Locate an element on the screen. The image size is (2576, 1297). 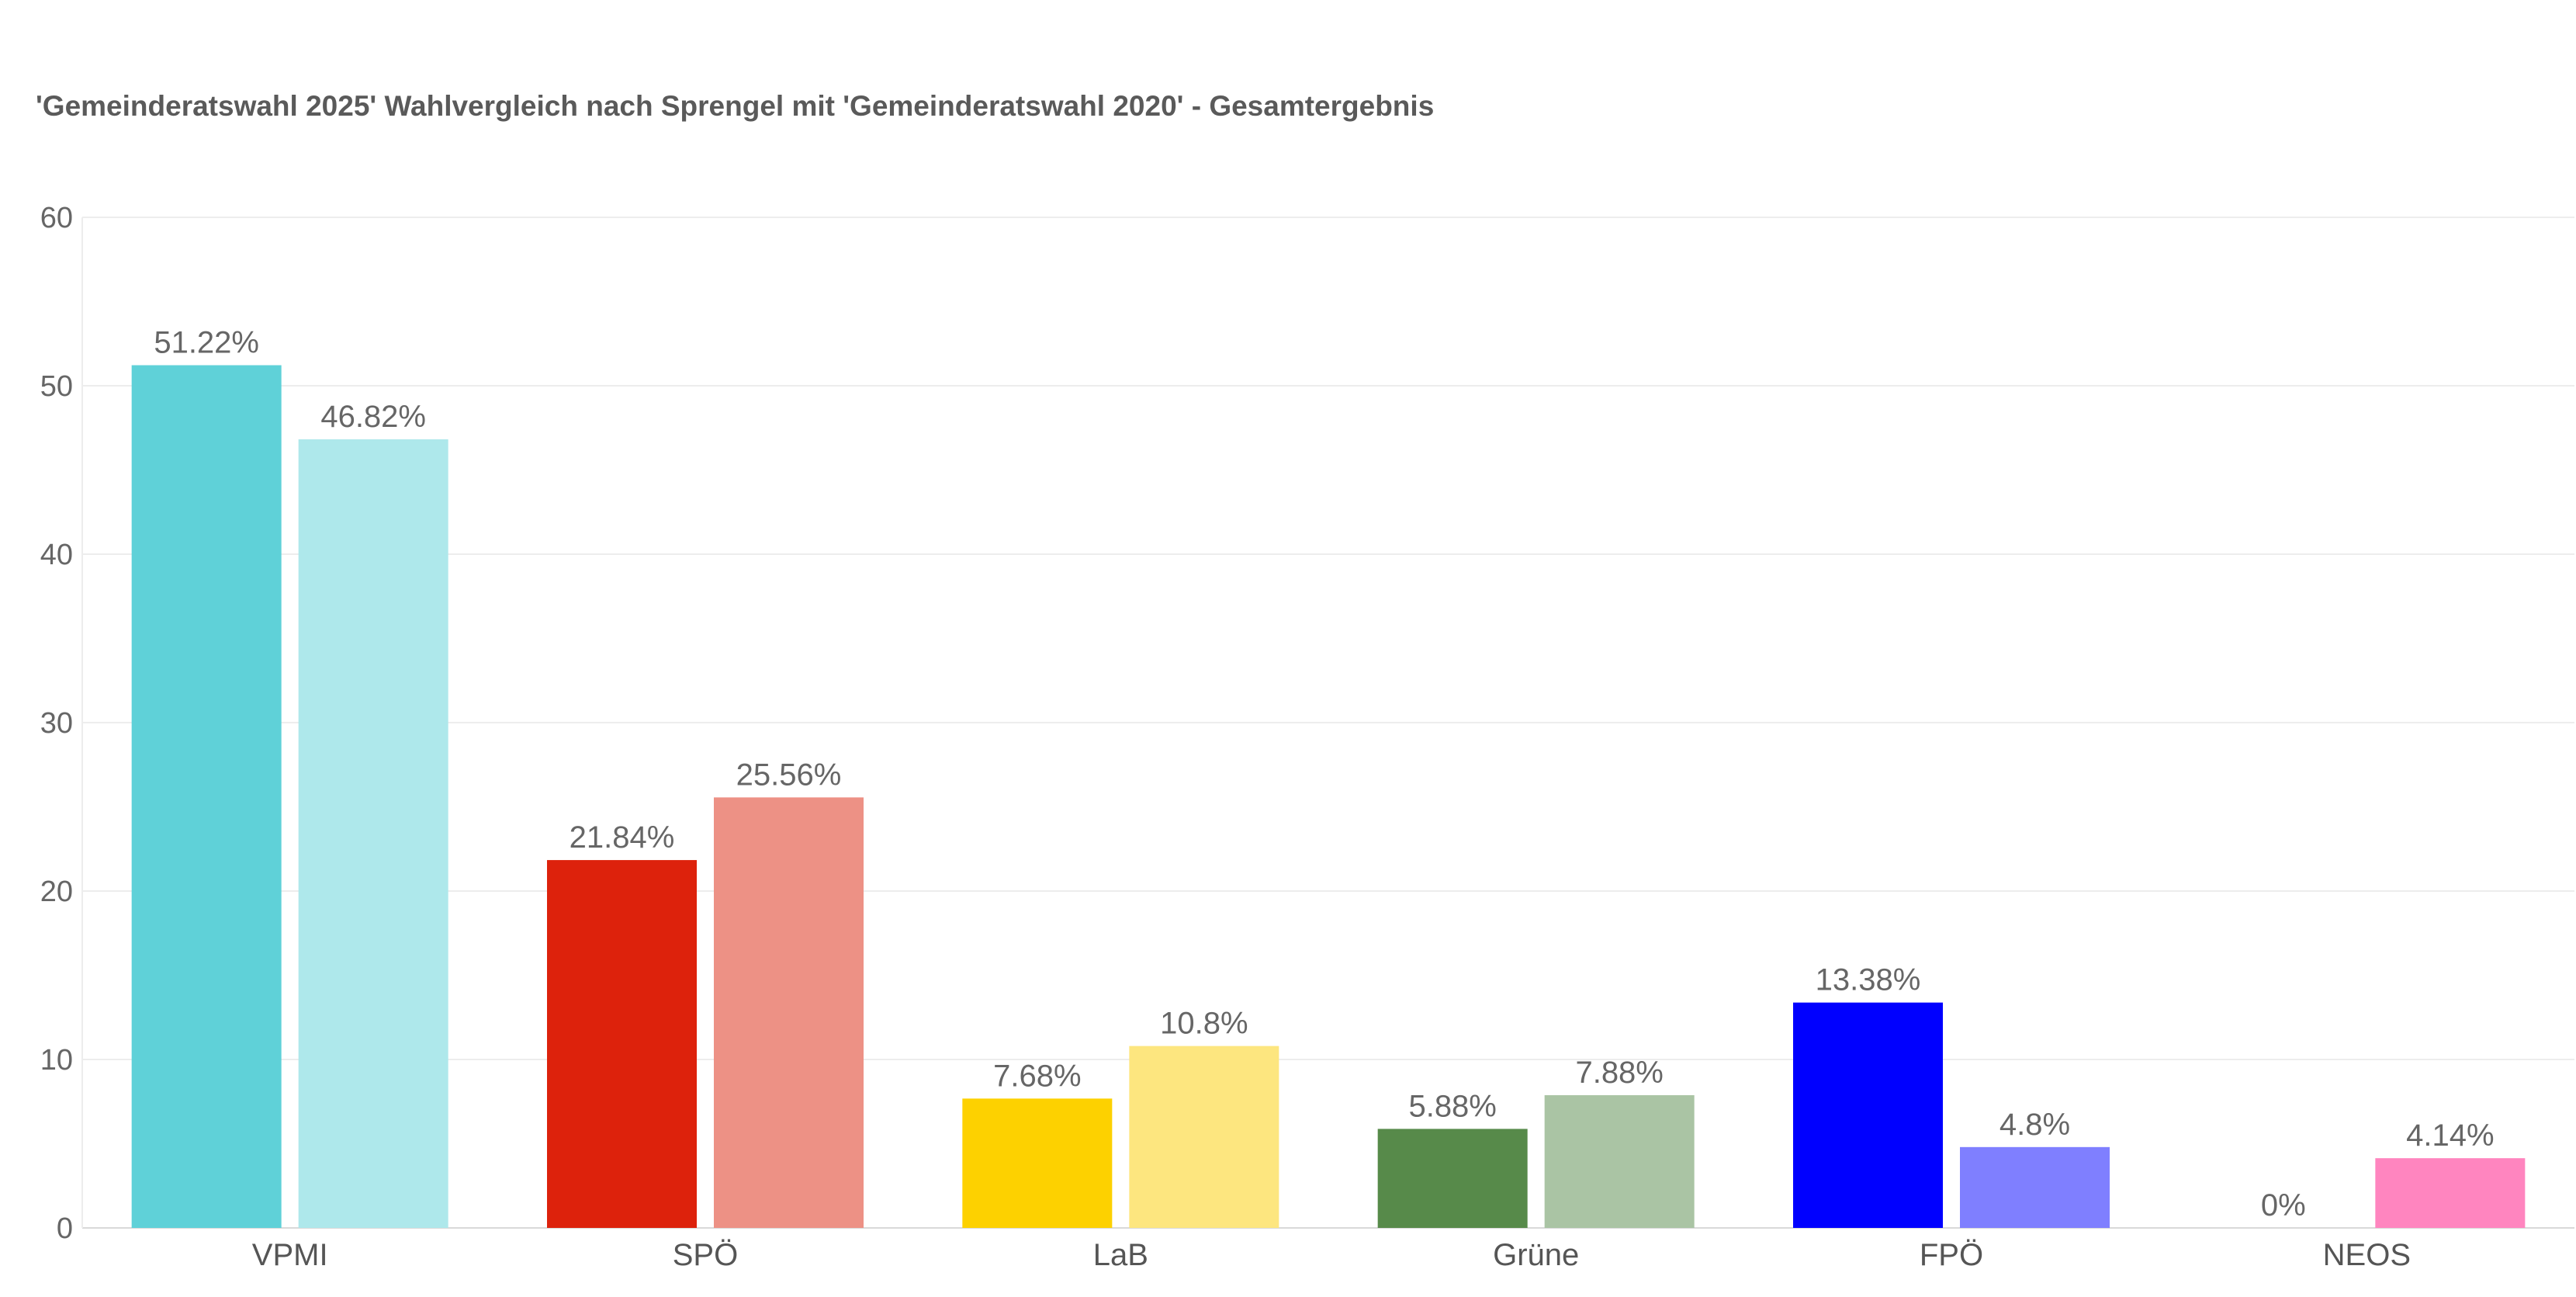
bar-value-label: 7.88% is located at coordinates (1619, 1073).